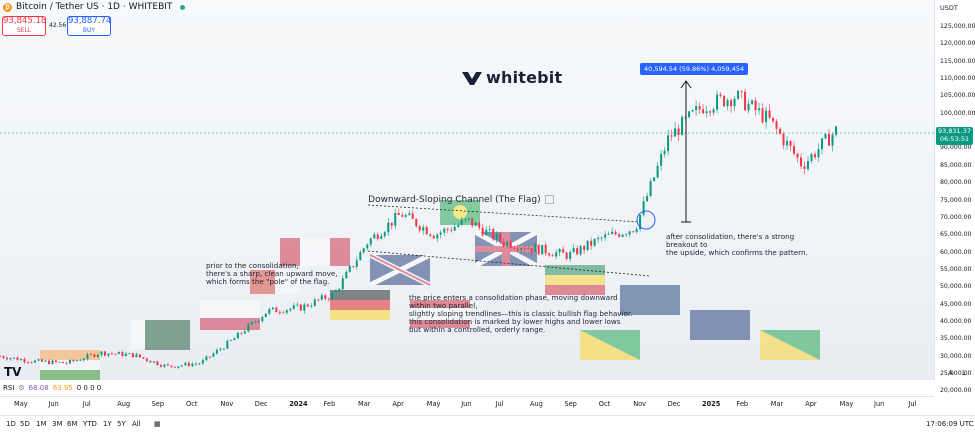 The image size is (975, 432). Describe the element at coordinates (89, 30) in the screenshot. I see `buy-label: BUY` at that location.